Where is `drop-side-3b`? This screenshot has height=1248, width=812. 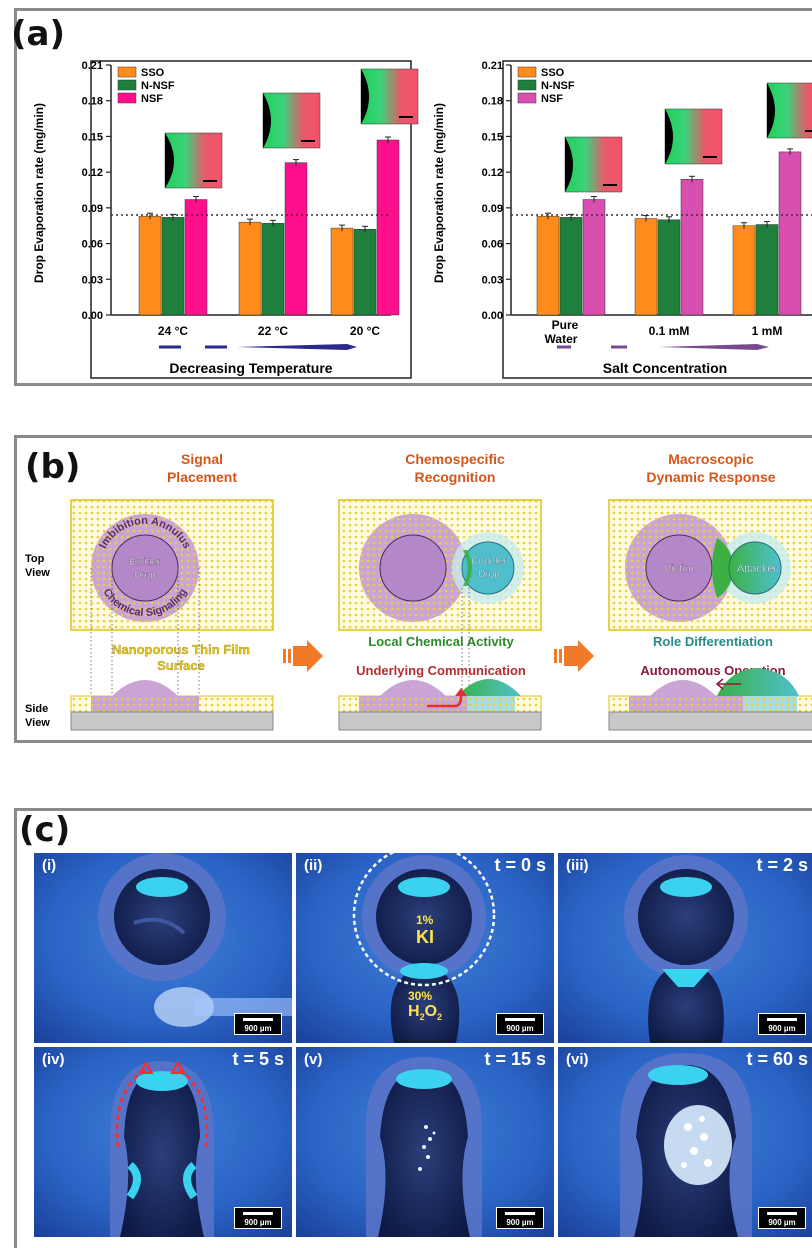
drop-side-3b is located at coordinates (758, 682).